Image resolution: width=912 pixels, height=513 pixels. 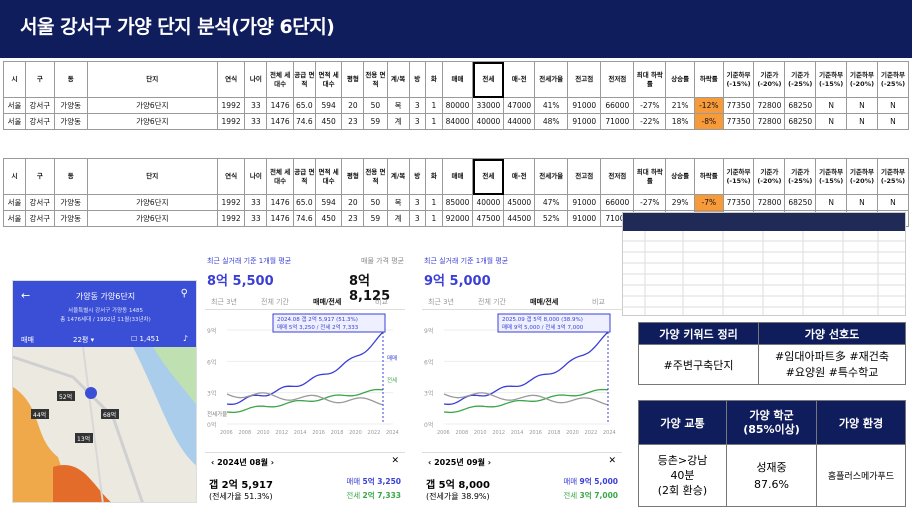 What do you see at coordinates (584, 202) in the screenshot?
I see `table-cell: 91000` at bounding box center [584, 202].